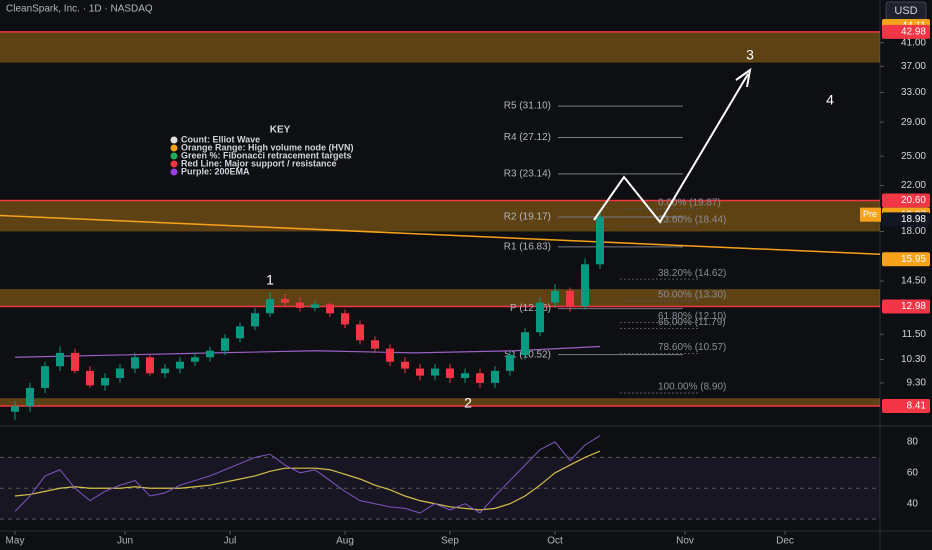 The height and width of the screenshot is (550, 932). Describe the element at coordinates (671, 148) in the screenshot. I see `projection-path` at that location.